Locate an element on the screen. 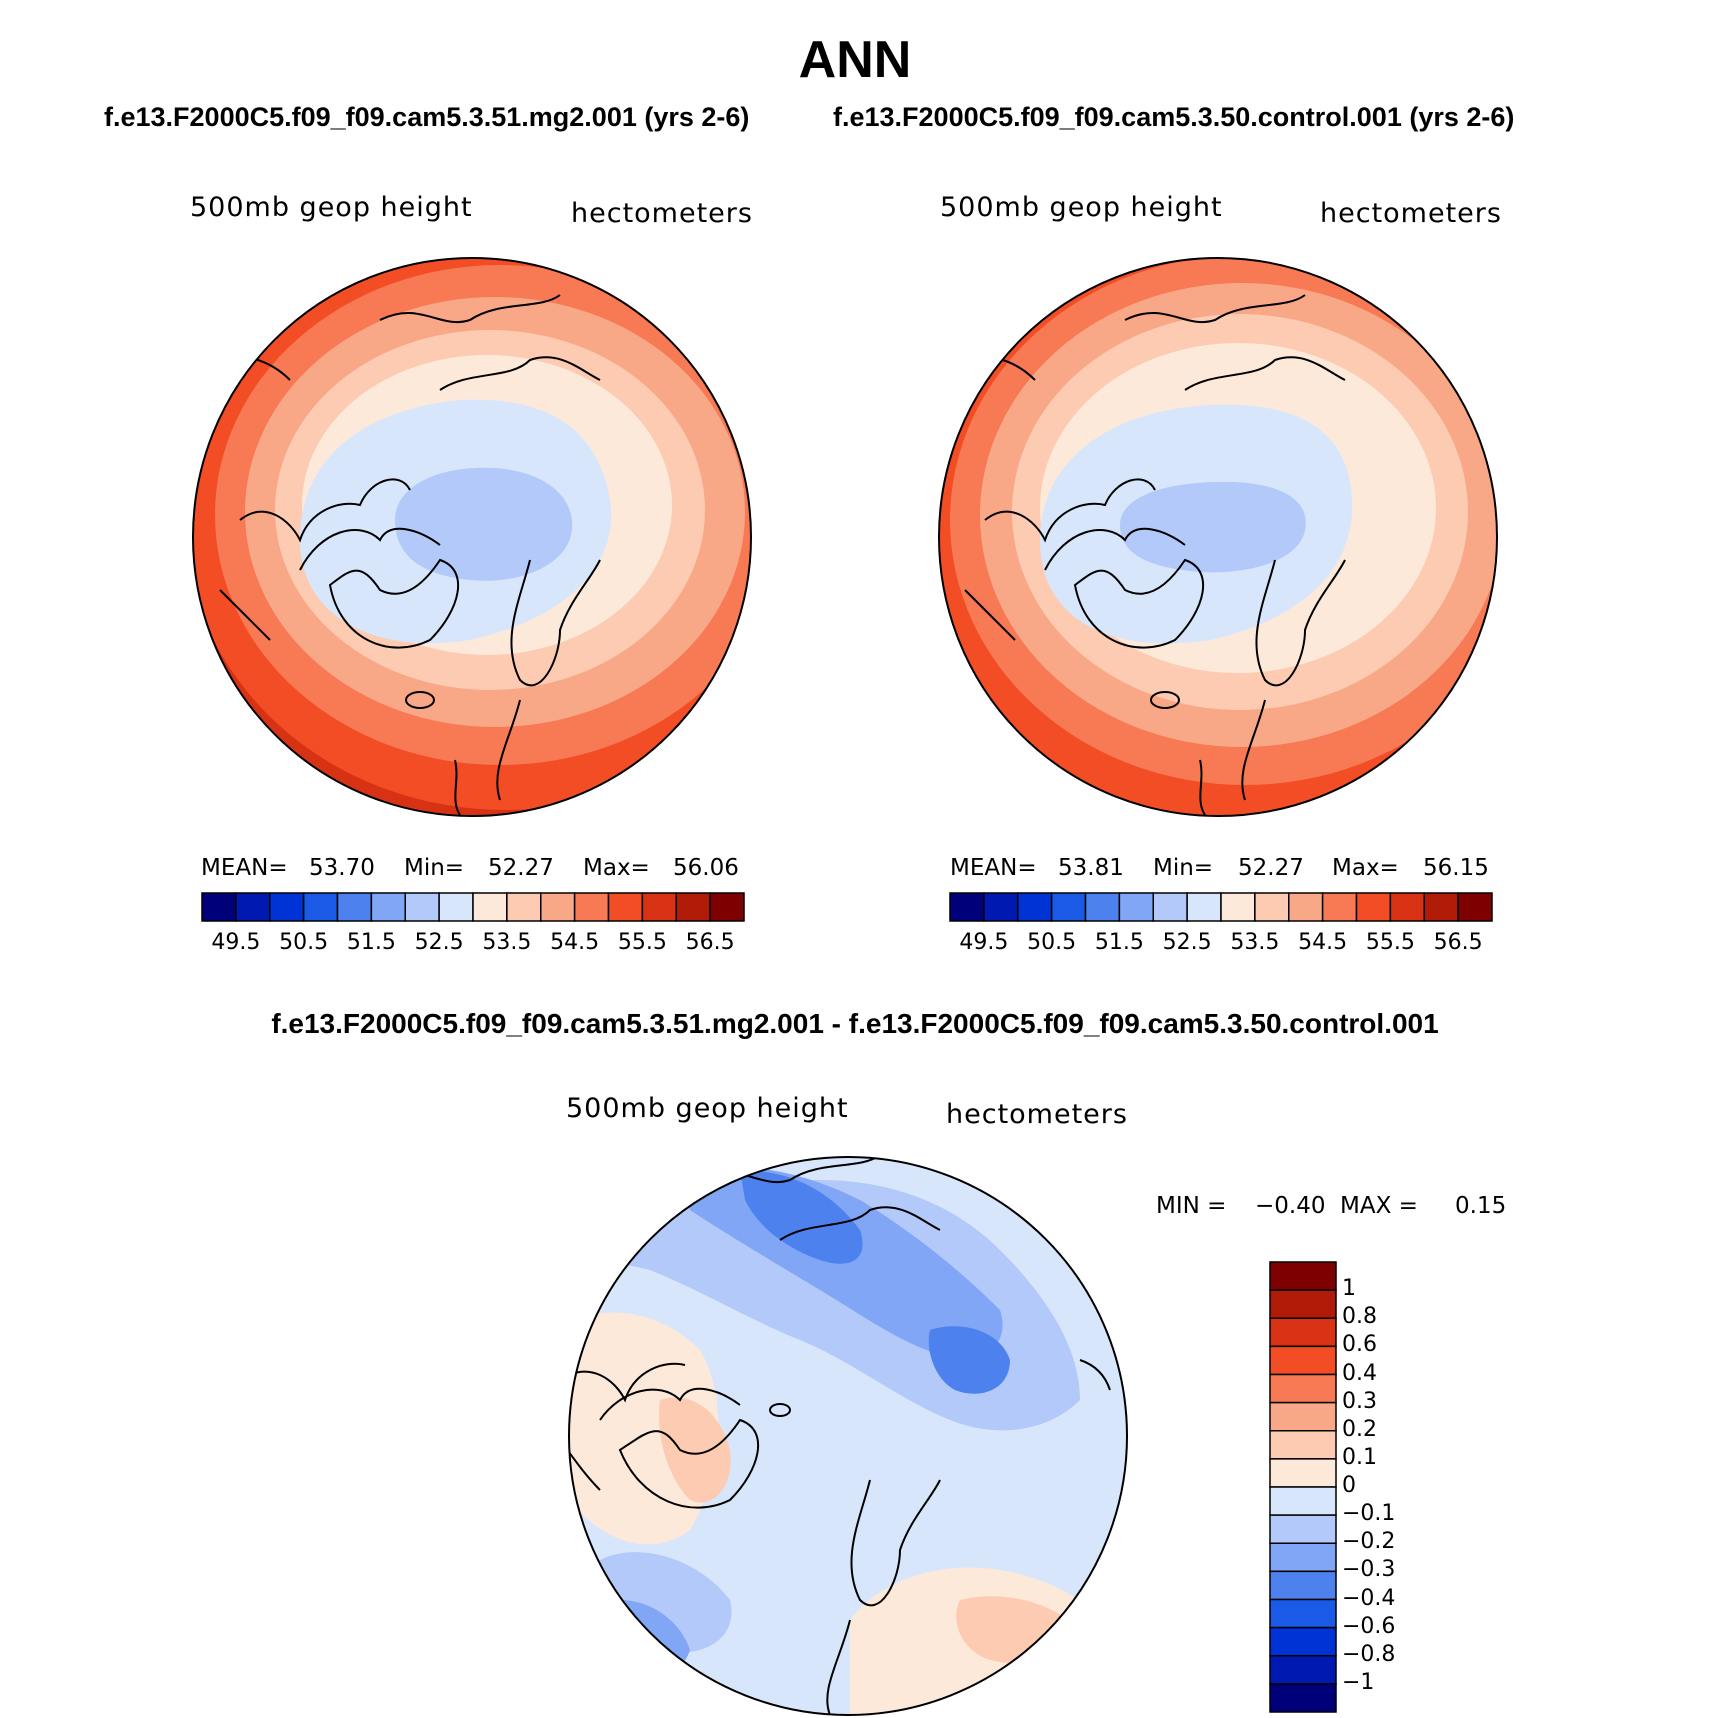 The width and height of the screenshot is (1710, 1718). panel3-map-border is located at coordinates (848, 1436).